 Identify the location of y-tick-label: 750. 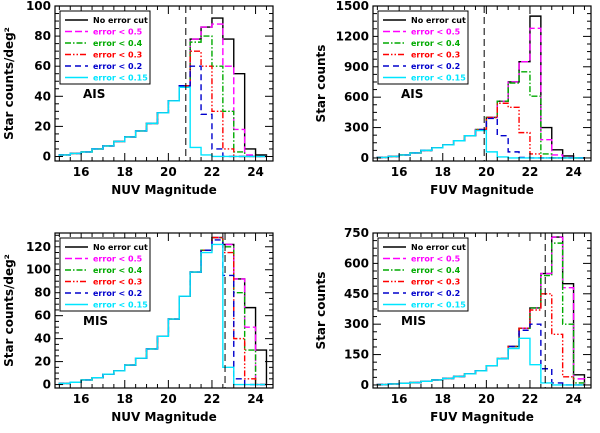
(356, 233).